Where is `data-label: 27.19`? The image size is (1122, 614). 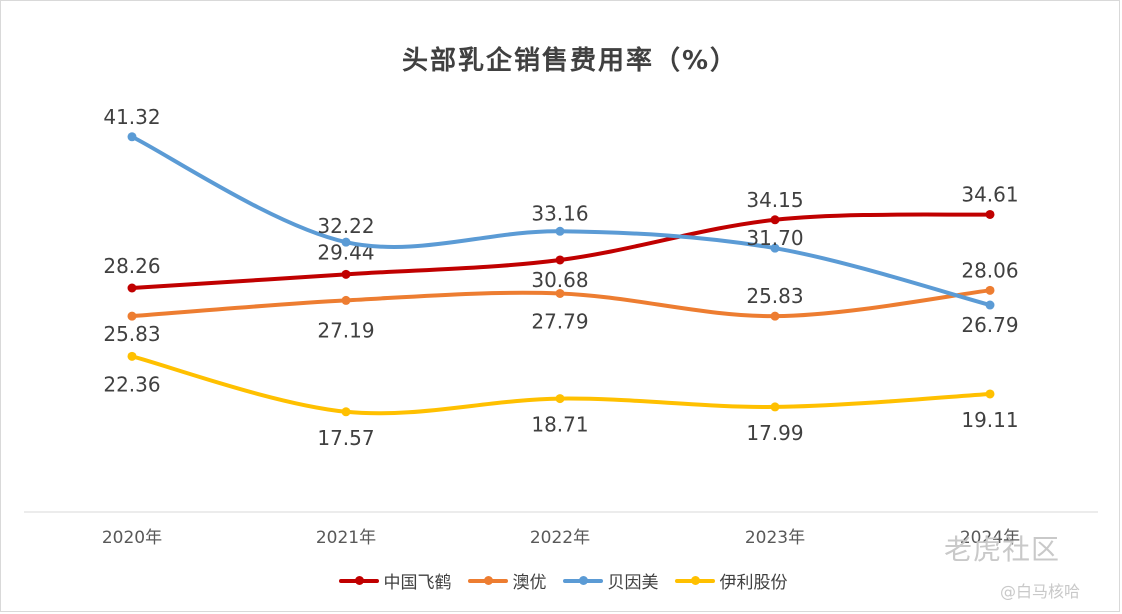
data-label: 27.19 is located at coordinates (345, 330).